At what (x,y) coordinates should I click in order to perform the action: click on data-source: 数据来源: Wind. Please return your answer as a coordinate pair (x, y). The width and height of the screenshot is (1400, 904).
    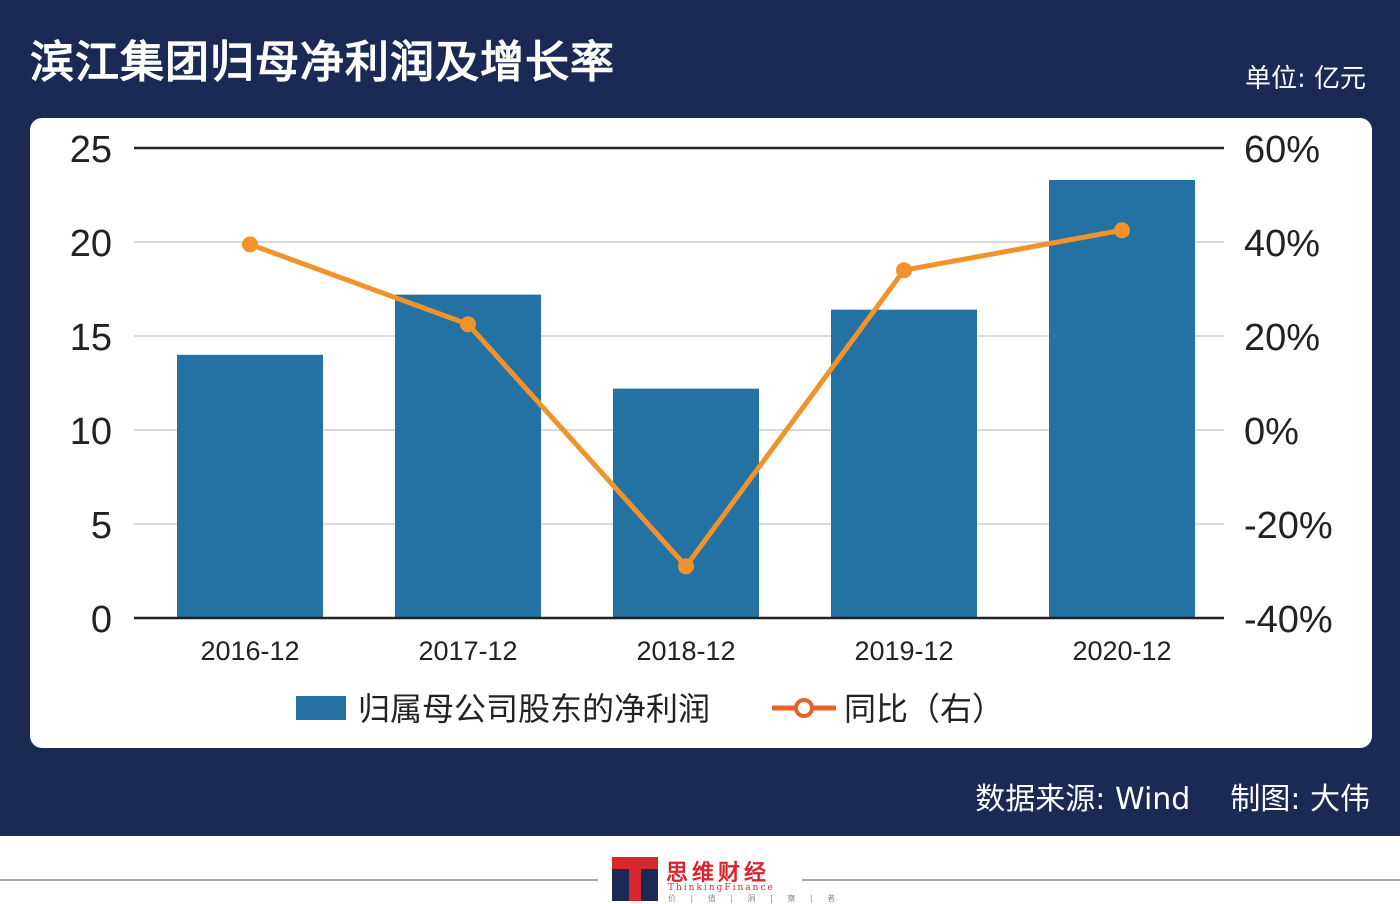
    Looking at the image, I should click on (1083, 799).